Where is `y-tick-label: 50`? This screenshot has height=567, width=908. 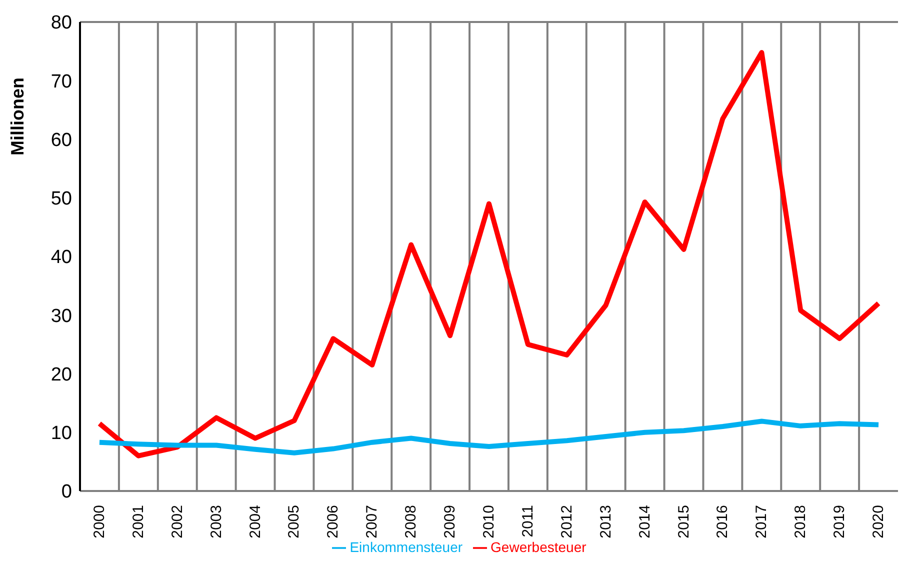
y-tick-label: 50 is located at coordinates (61, 199).